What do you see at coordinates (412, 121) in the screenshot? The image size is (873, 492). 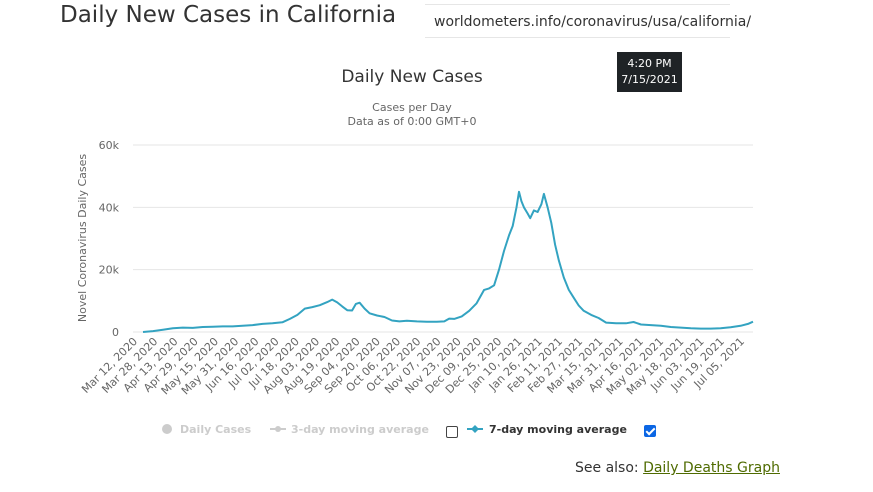 I see `chart-subtitle-line-2: Data as of 0:00 GMT+0` at bounding box center [412, 121].